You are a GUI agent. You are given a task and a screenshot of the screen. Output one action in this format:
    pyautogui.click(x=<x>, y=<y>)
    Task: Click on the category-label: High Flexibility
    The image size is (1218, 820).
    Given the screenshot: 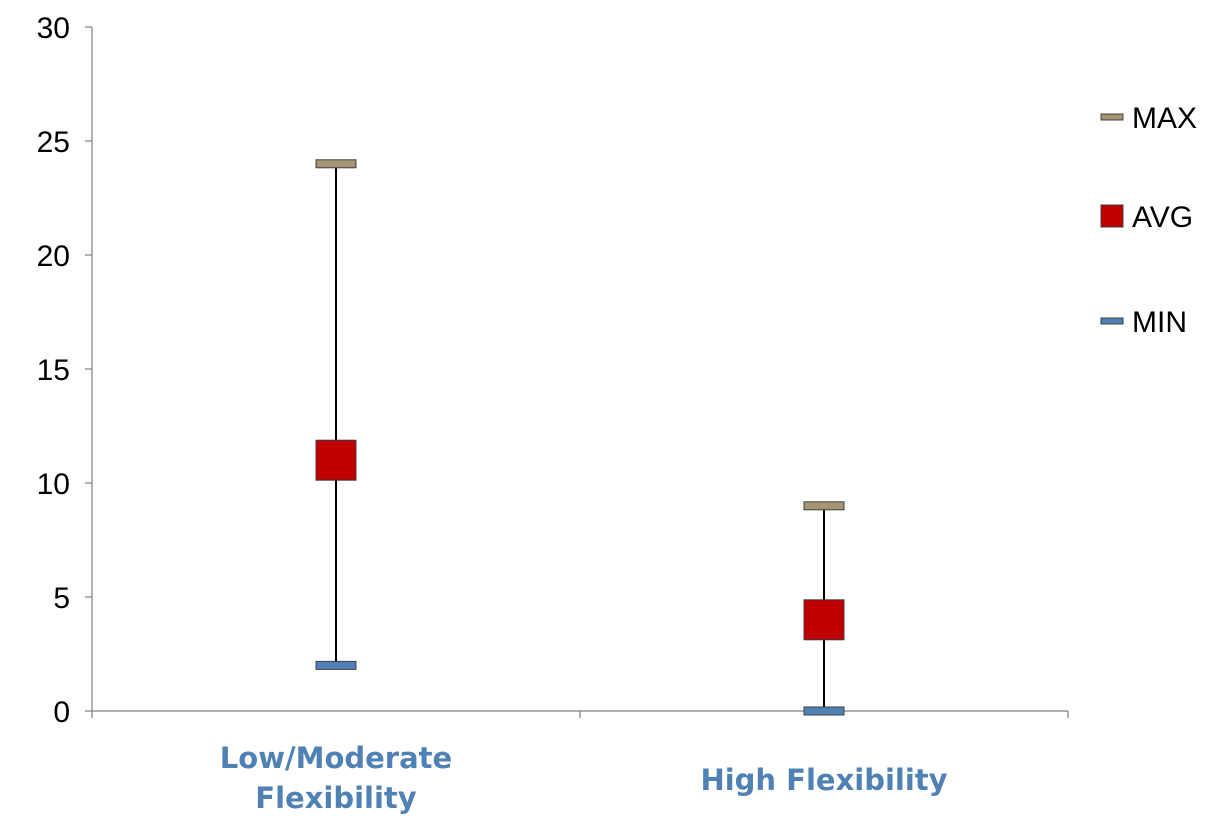 What is the action you would take?
    pyautogui.click(x=823, y=780)
    